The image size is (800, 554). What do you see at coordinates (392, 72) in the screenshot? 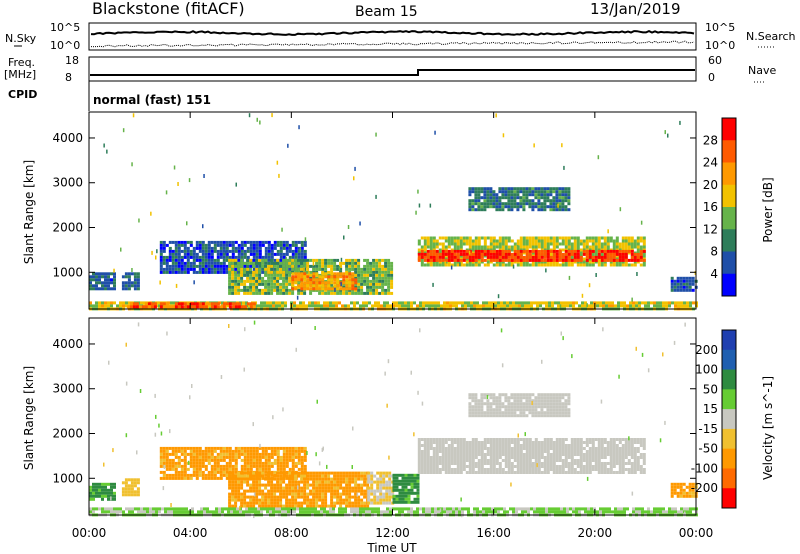
I see `freq-series-line` at bounding box center [392, 72].